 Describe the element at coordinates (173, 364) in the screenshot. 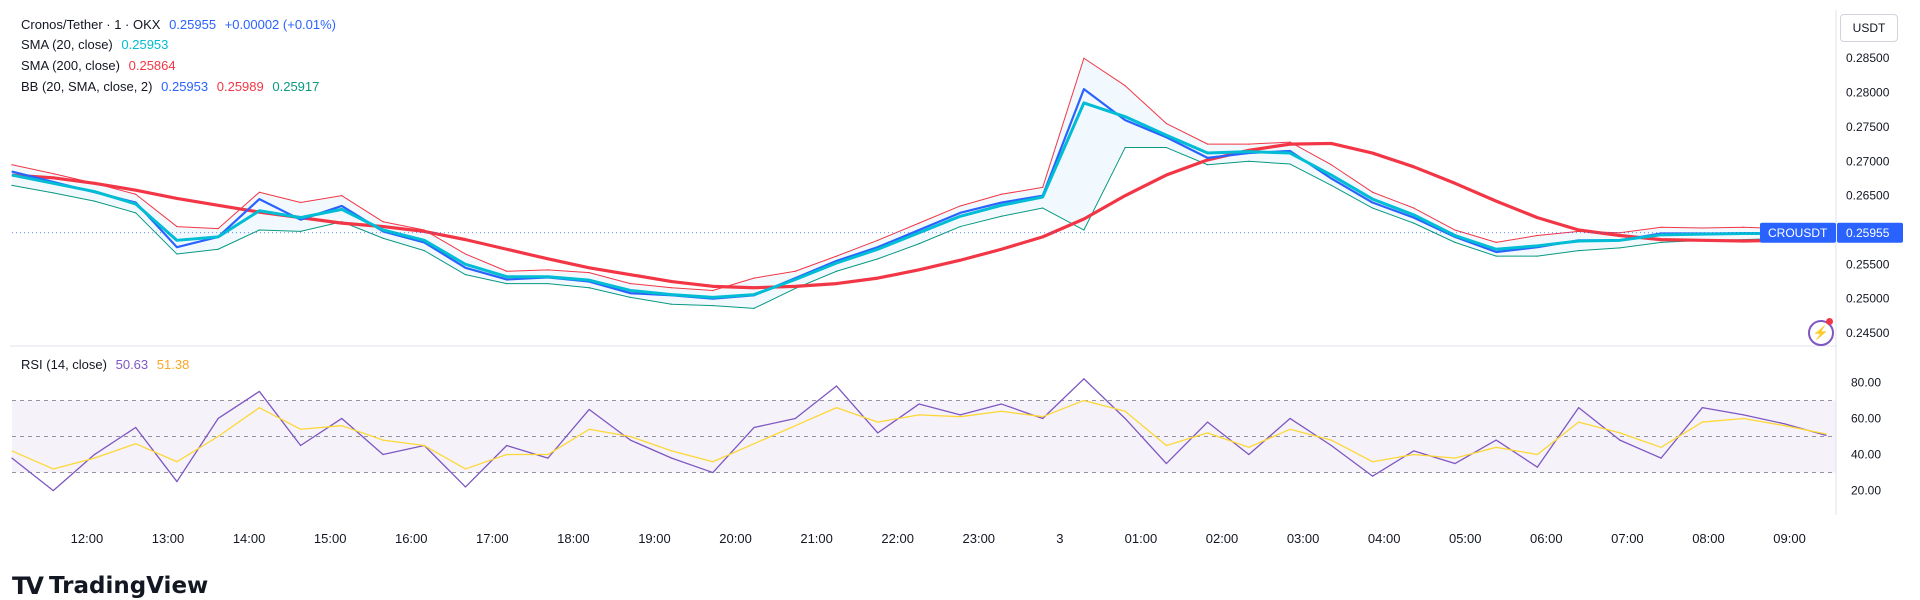

I see `rsi-ma-value: 51.38` at that location.